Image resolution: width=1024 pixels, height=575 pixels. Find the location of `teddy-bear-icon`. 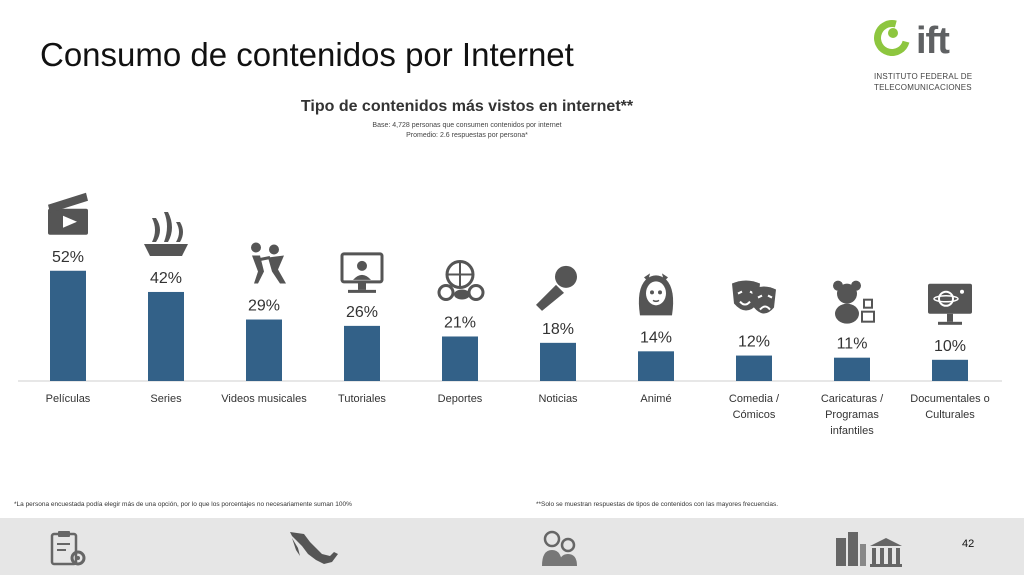

teddy-bear-icon is located at coordinates (854, 302).